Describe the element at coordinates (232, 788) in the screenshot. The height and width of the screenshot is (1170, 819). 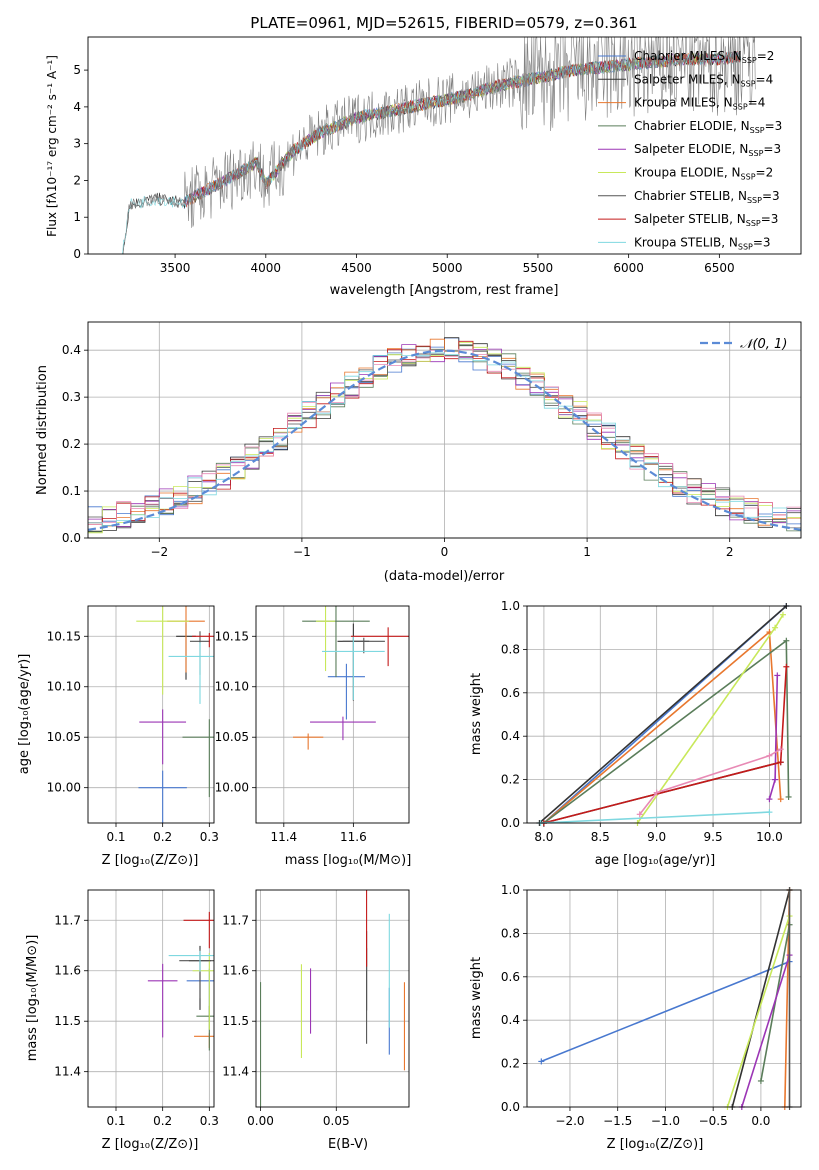
I see `y-tick-label: 10.00` at that location.